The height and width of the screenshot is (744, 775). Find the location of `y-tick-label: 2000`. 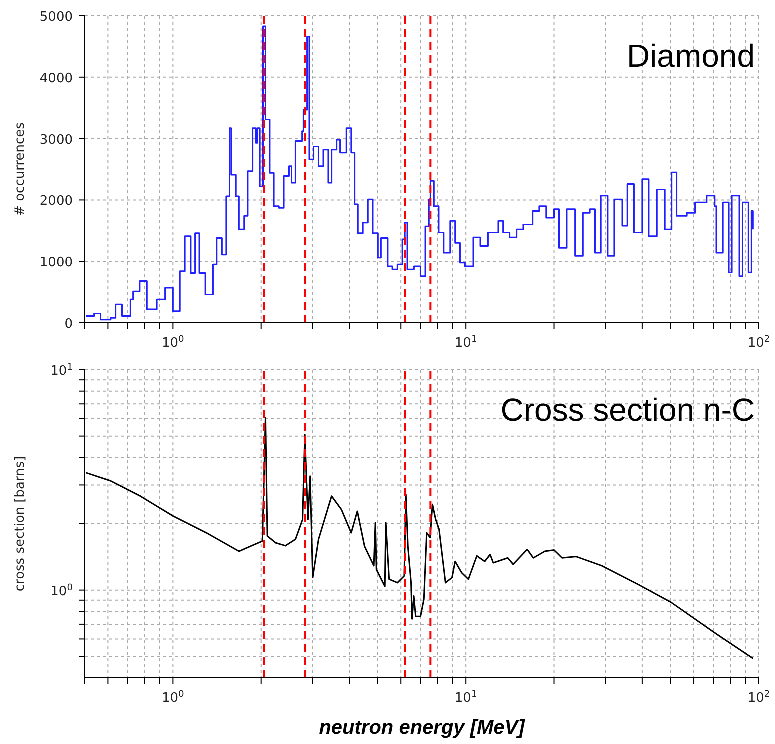

y-tick-label: 2000 is located at coordinates (56, 202).